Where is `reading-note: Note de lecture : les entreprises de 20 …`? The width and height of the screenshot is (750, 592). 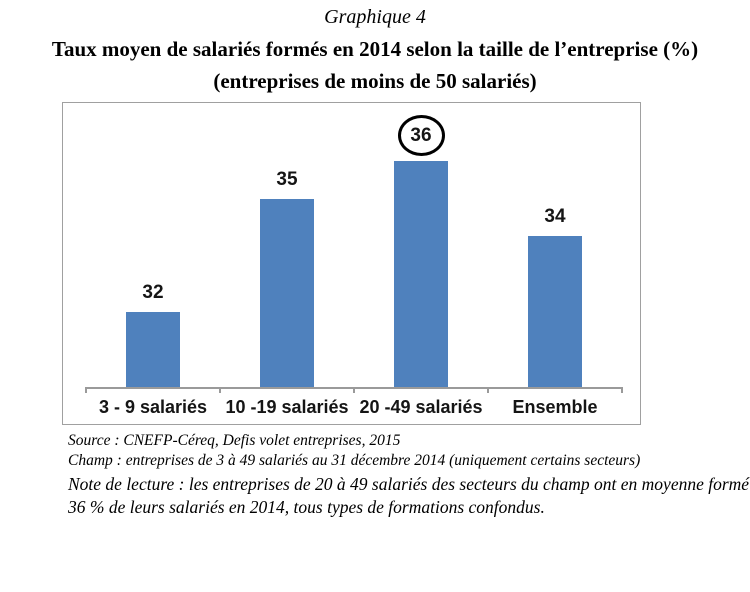
reading-note: Note de lecture : les entreprises de 20 … is located at coordinates (409, 495).